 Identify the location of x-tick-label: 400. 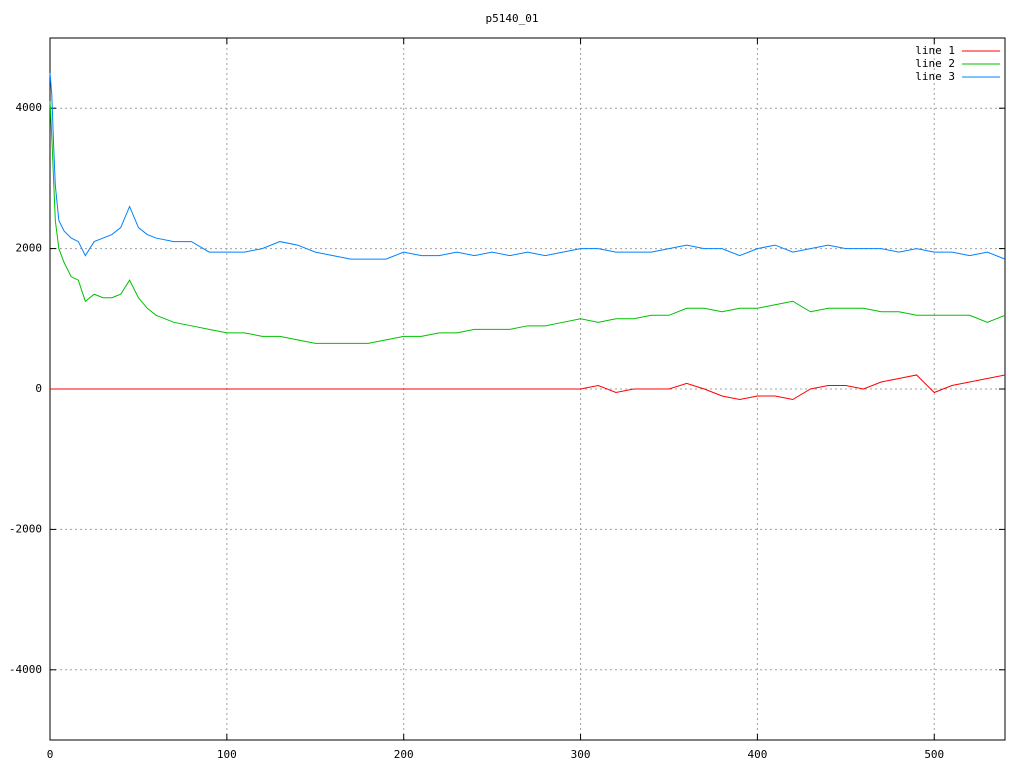
(757, 754).